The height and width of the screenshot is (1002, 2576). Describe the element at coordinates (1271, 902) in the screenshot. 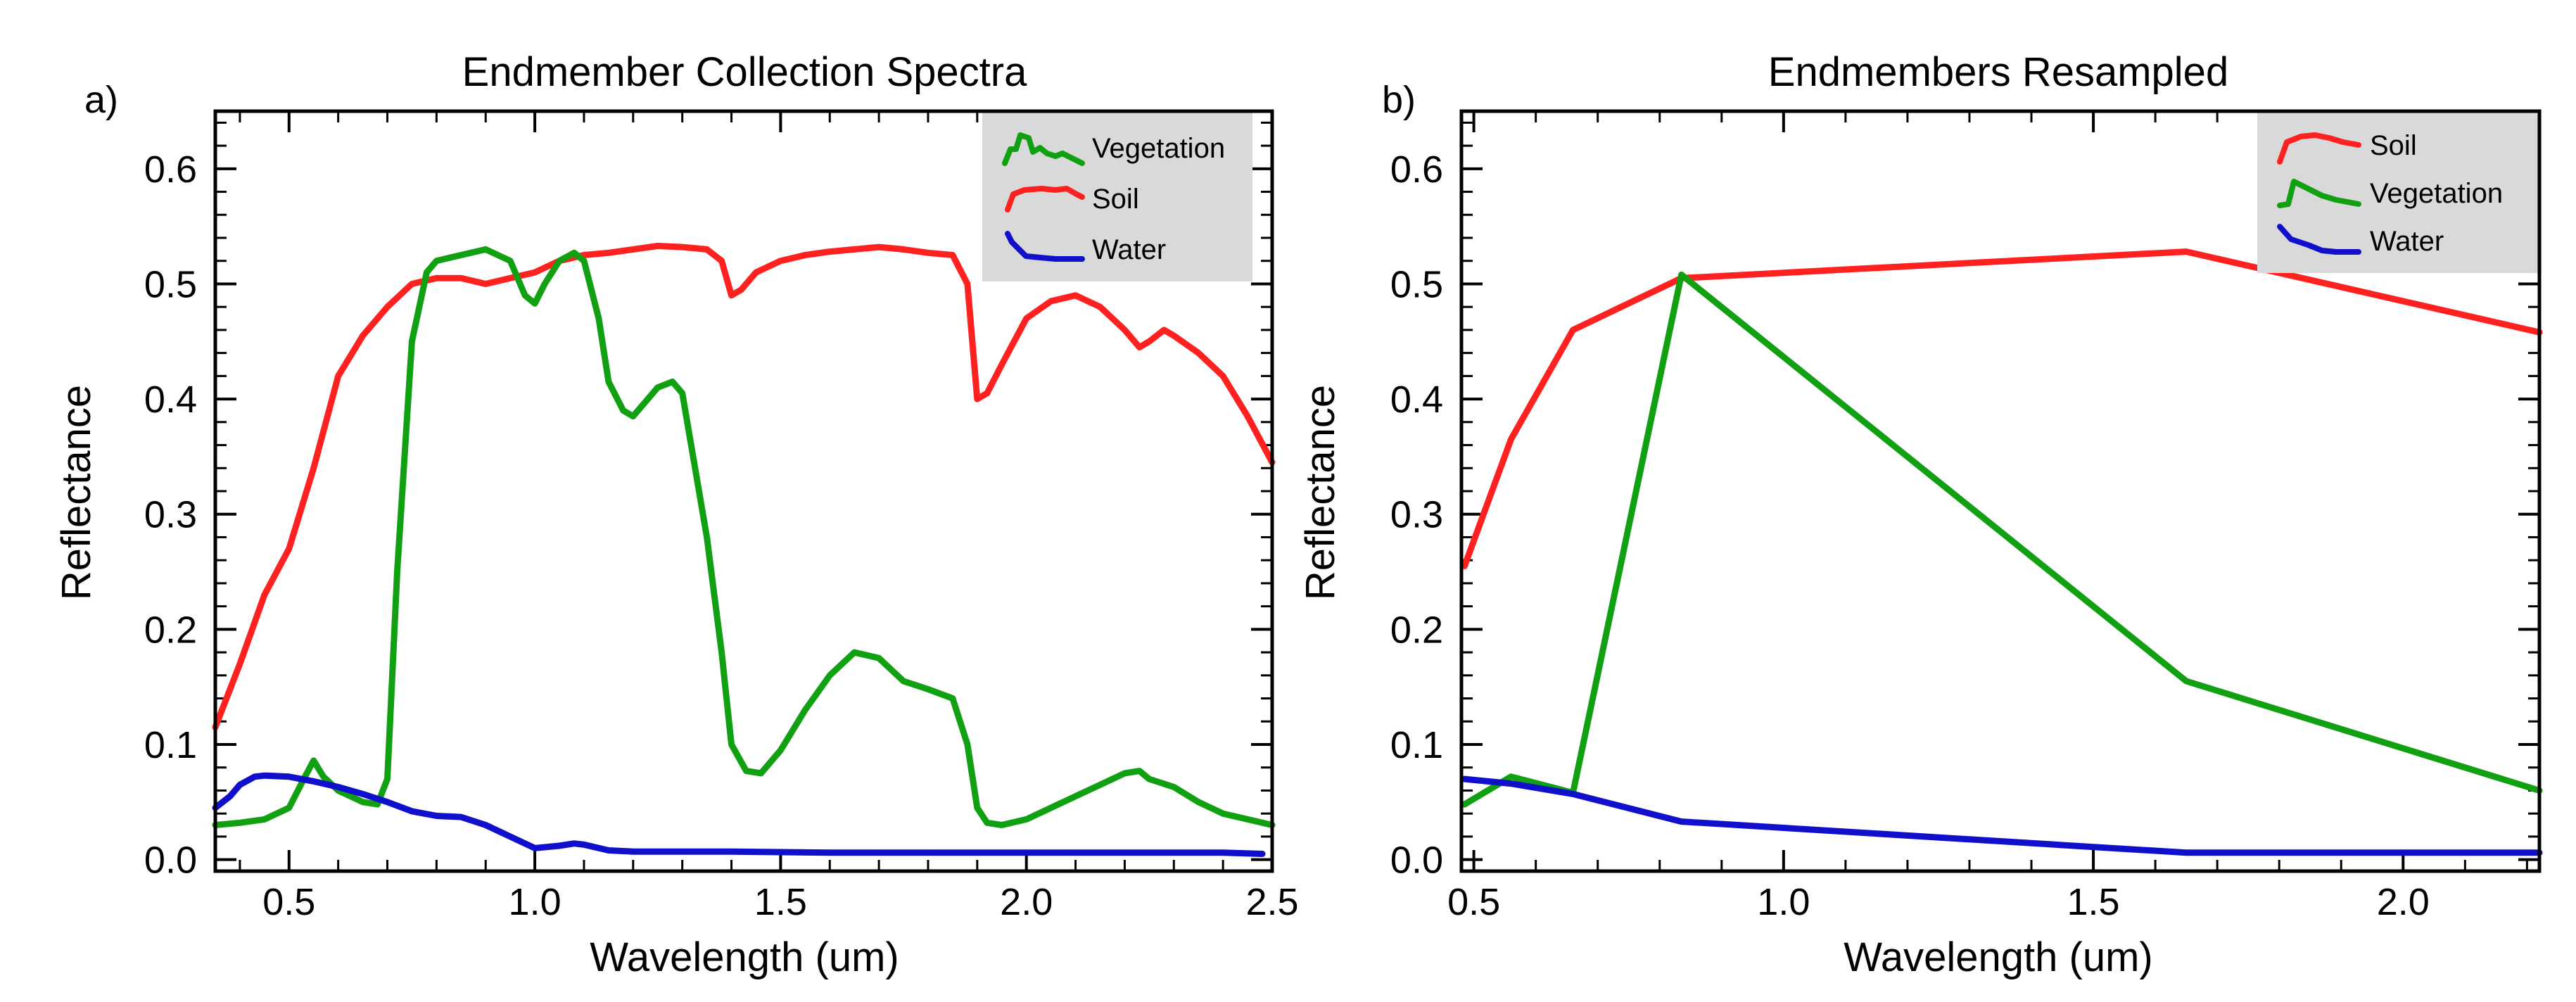

I see `panel-a-x-tick-label: 2.5` at that location.